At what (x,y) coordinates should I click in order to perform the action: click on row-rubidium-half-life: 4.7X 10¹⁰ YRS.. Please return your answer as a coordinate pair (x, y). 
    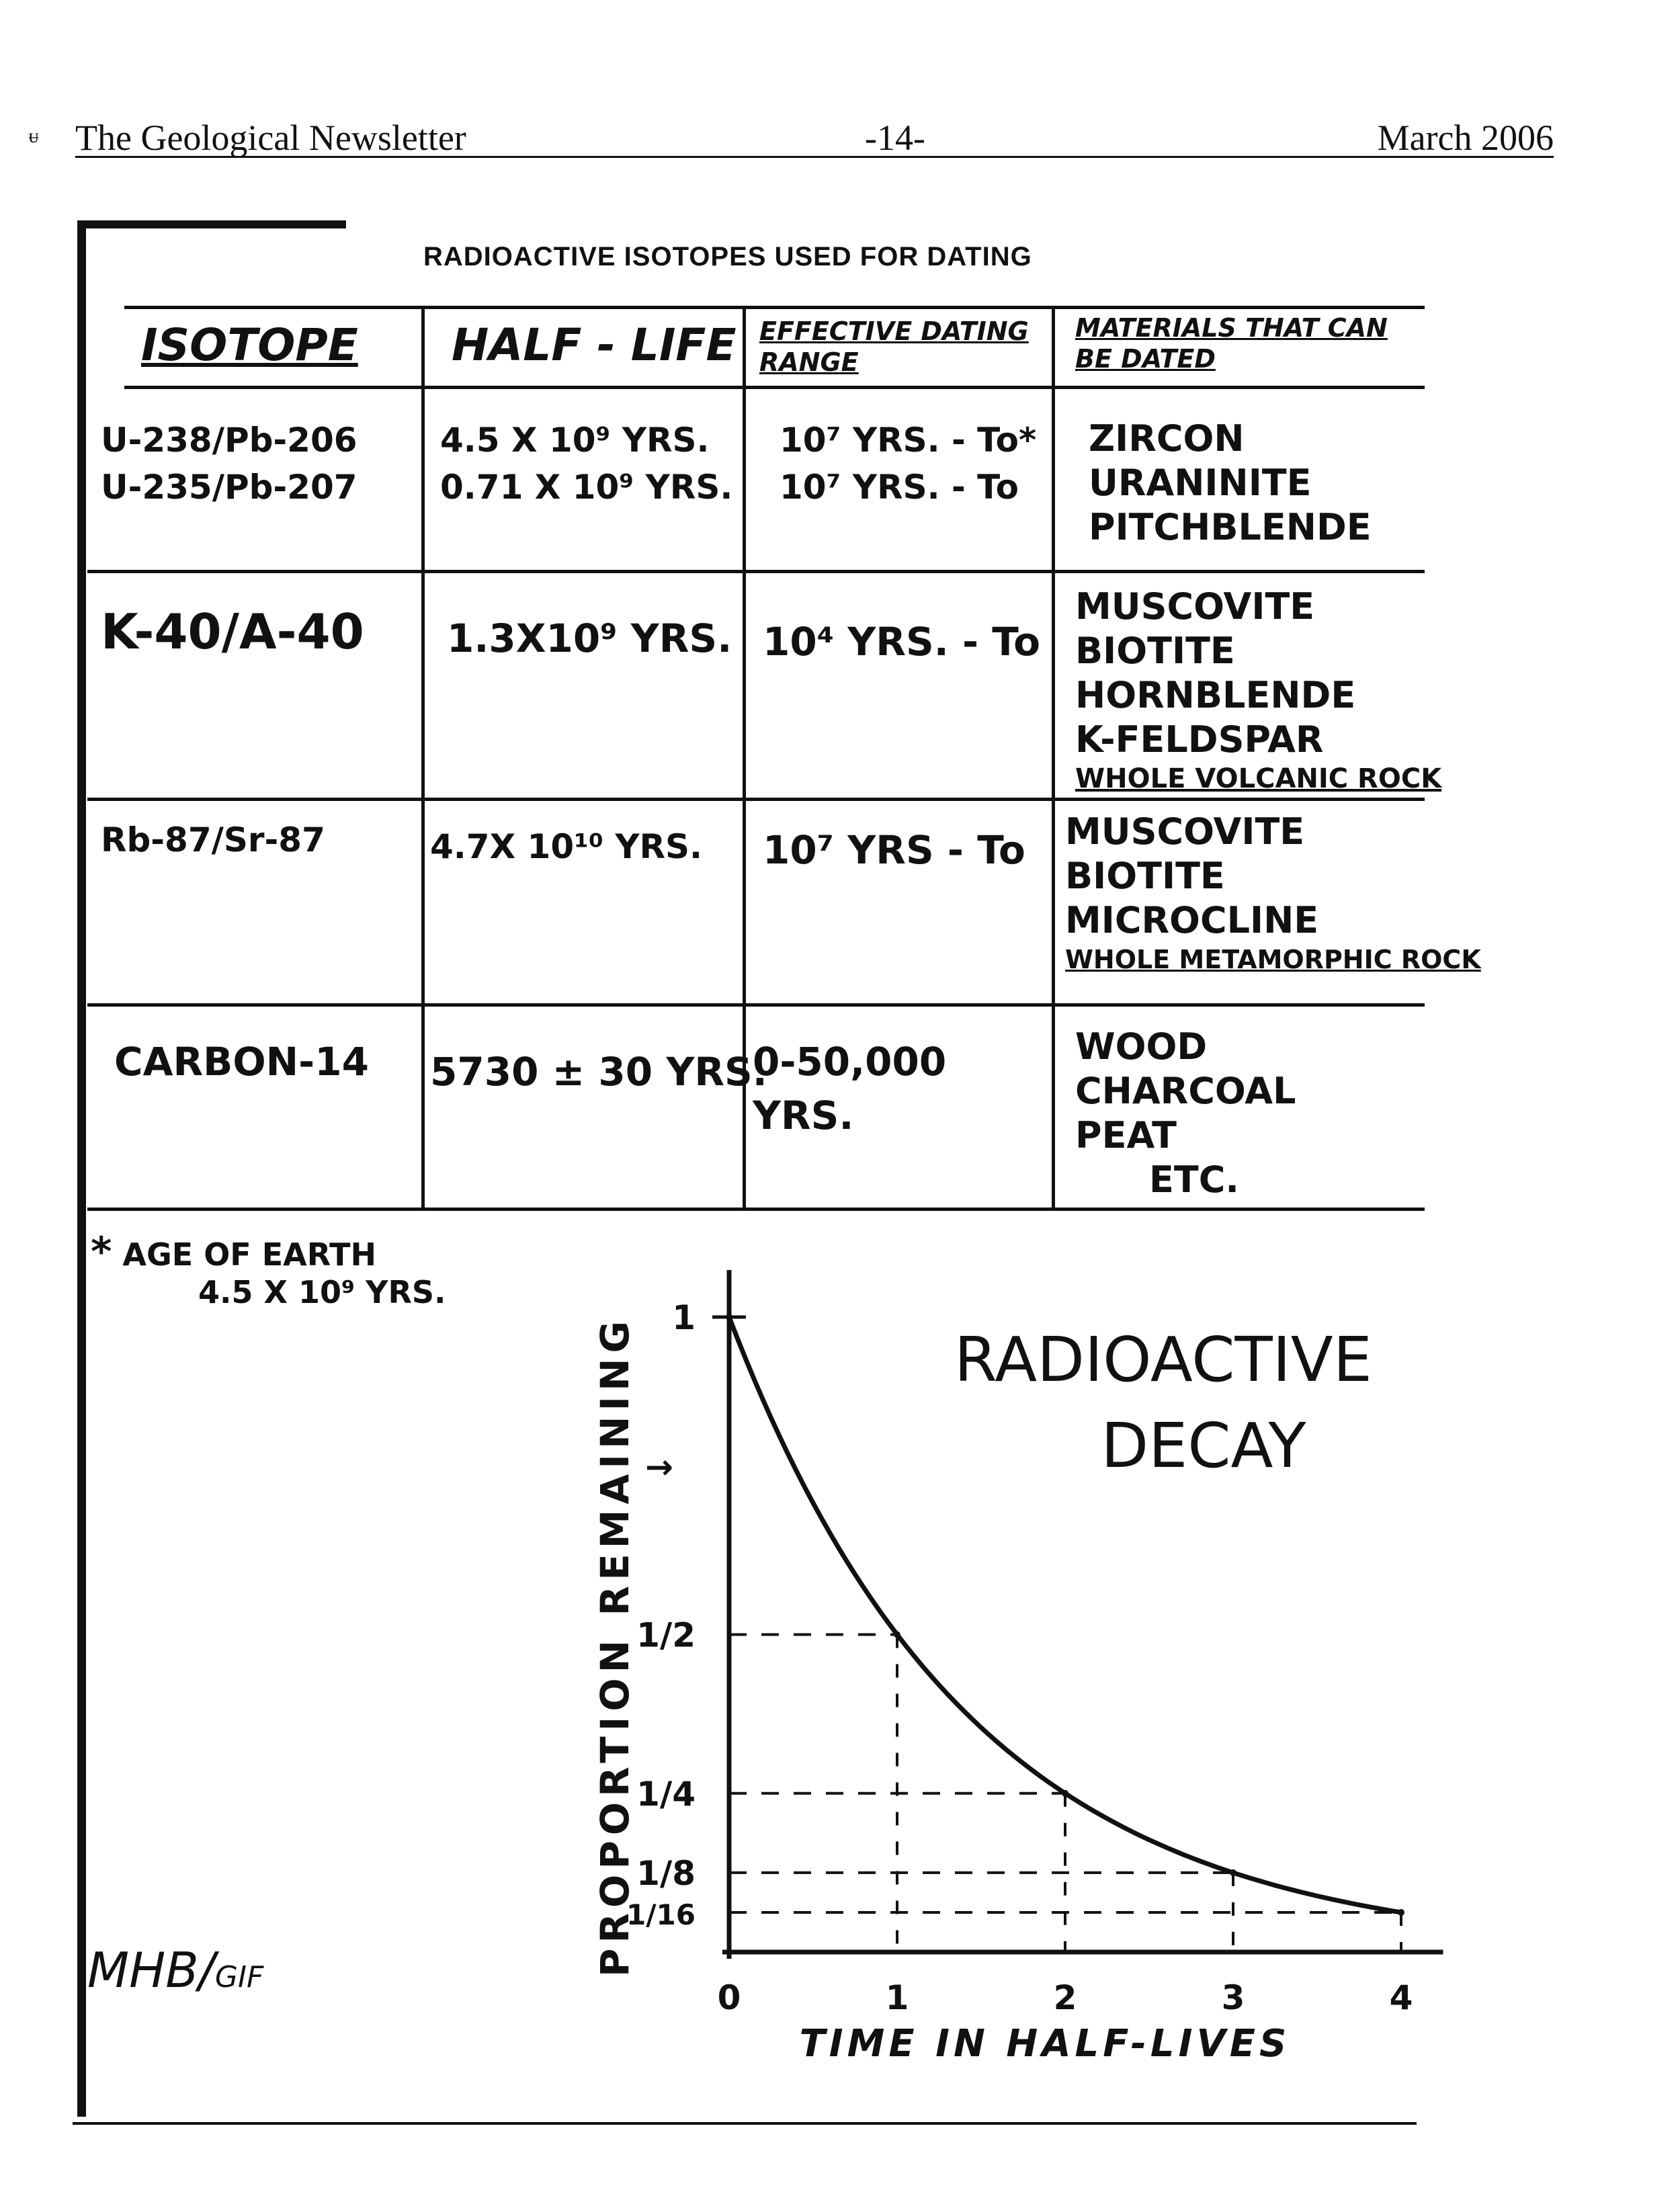
    Looking at the image, I should click on (566, 846).